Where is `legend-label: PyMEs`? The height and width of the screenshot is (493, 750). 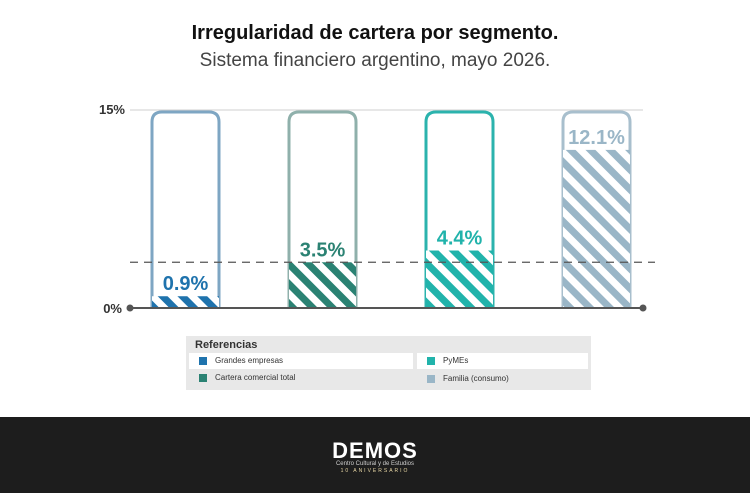
legend-label: PyMEs is located at coordinates (456, 360).